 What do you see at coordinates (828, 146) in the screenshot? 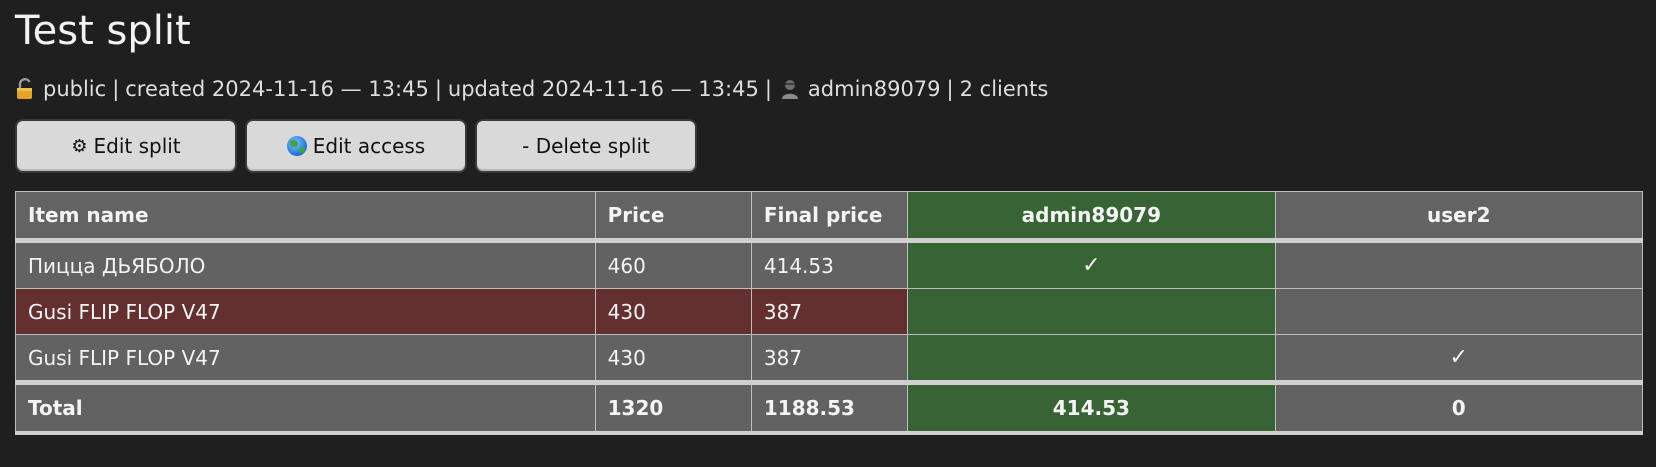
I see `split-actions: ⚙ Edit split Edit access - Delete split` at bounding box center [828, 146].